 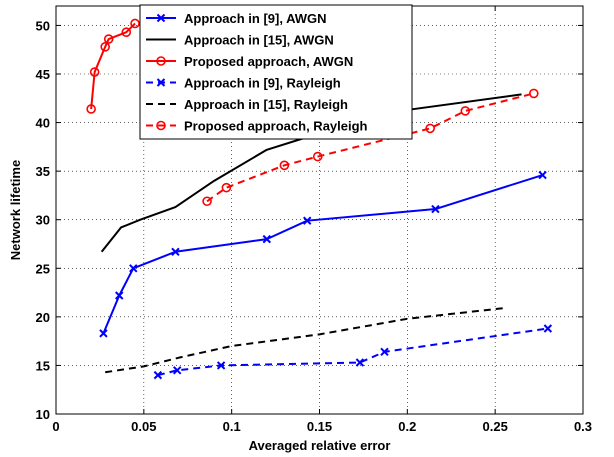 What do you see at coordinates (43, 317) in the screenshot?
I see `y-tick-label: 20` at bounding box center [43, 317].